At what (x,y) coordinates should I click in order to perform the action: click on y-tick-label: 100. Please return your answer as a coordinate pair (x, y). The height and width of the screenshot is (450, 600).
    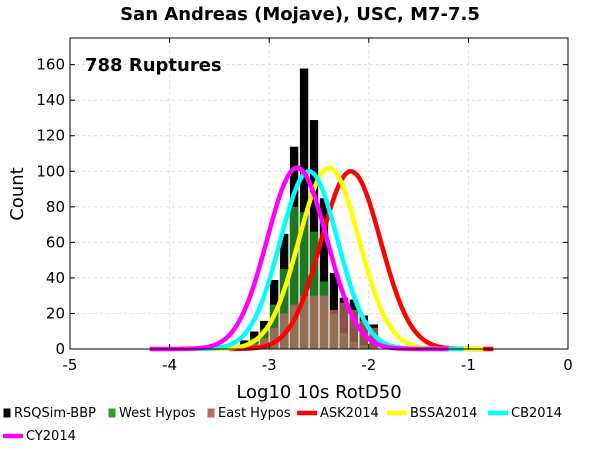
    Looking at the image, I should click on (50, 171).